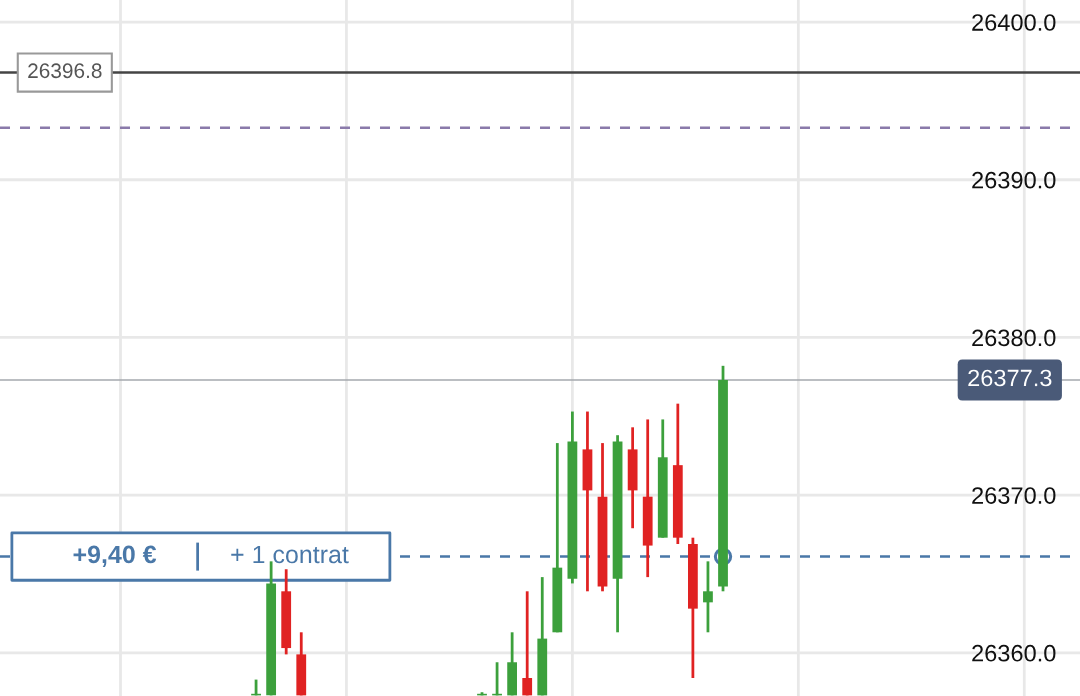 This screenshot has height=696, width=1080. What do you see at coordinates (65, 71) in the screenshot?
I see `ref-line-label: 26396.8` at bounding box center [65, 71].